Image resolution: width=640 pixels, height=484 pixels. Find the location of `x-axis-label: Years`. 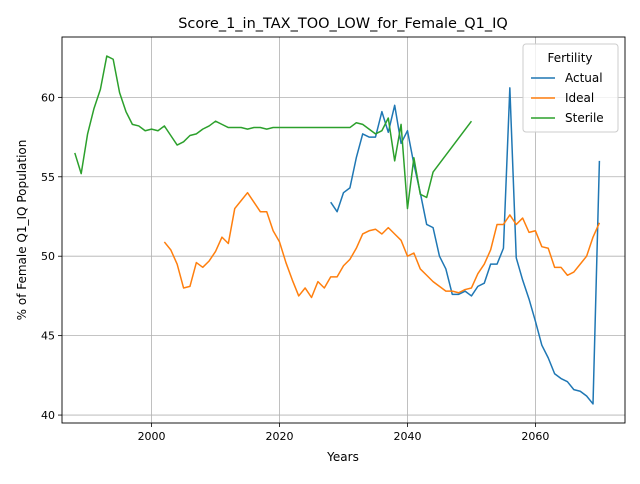

x-axis-label: Years is located at coordinates (342, 457).